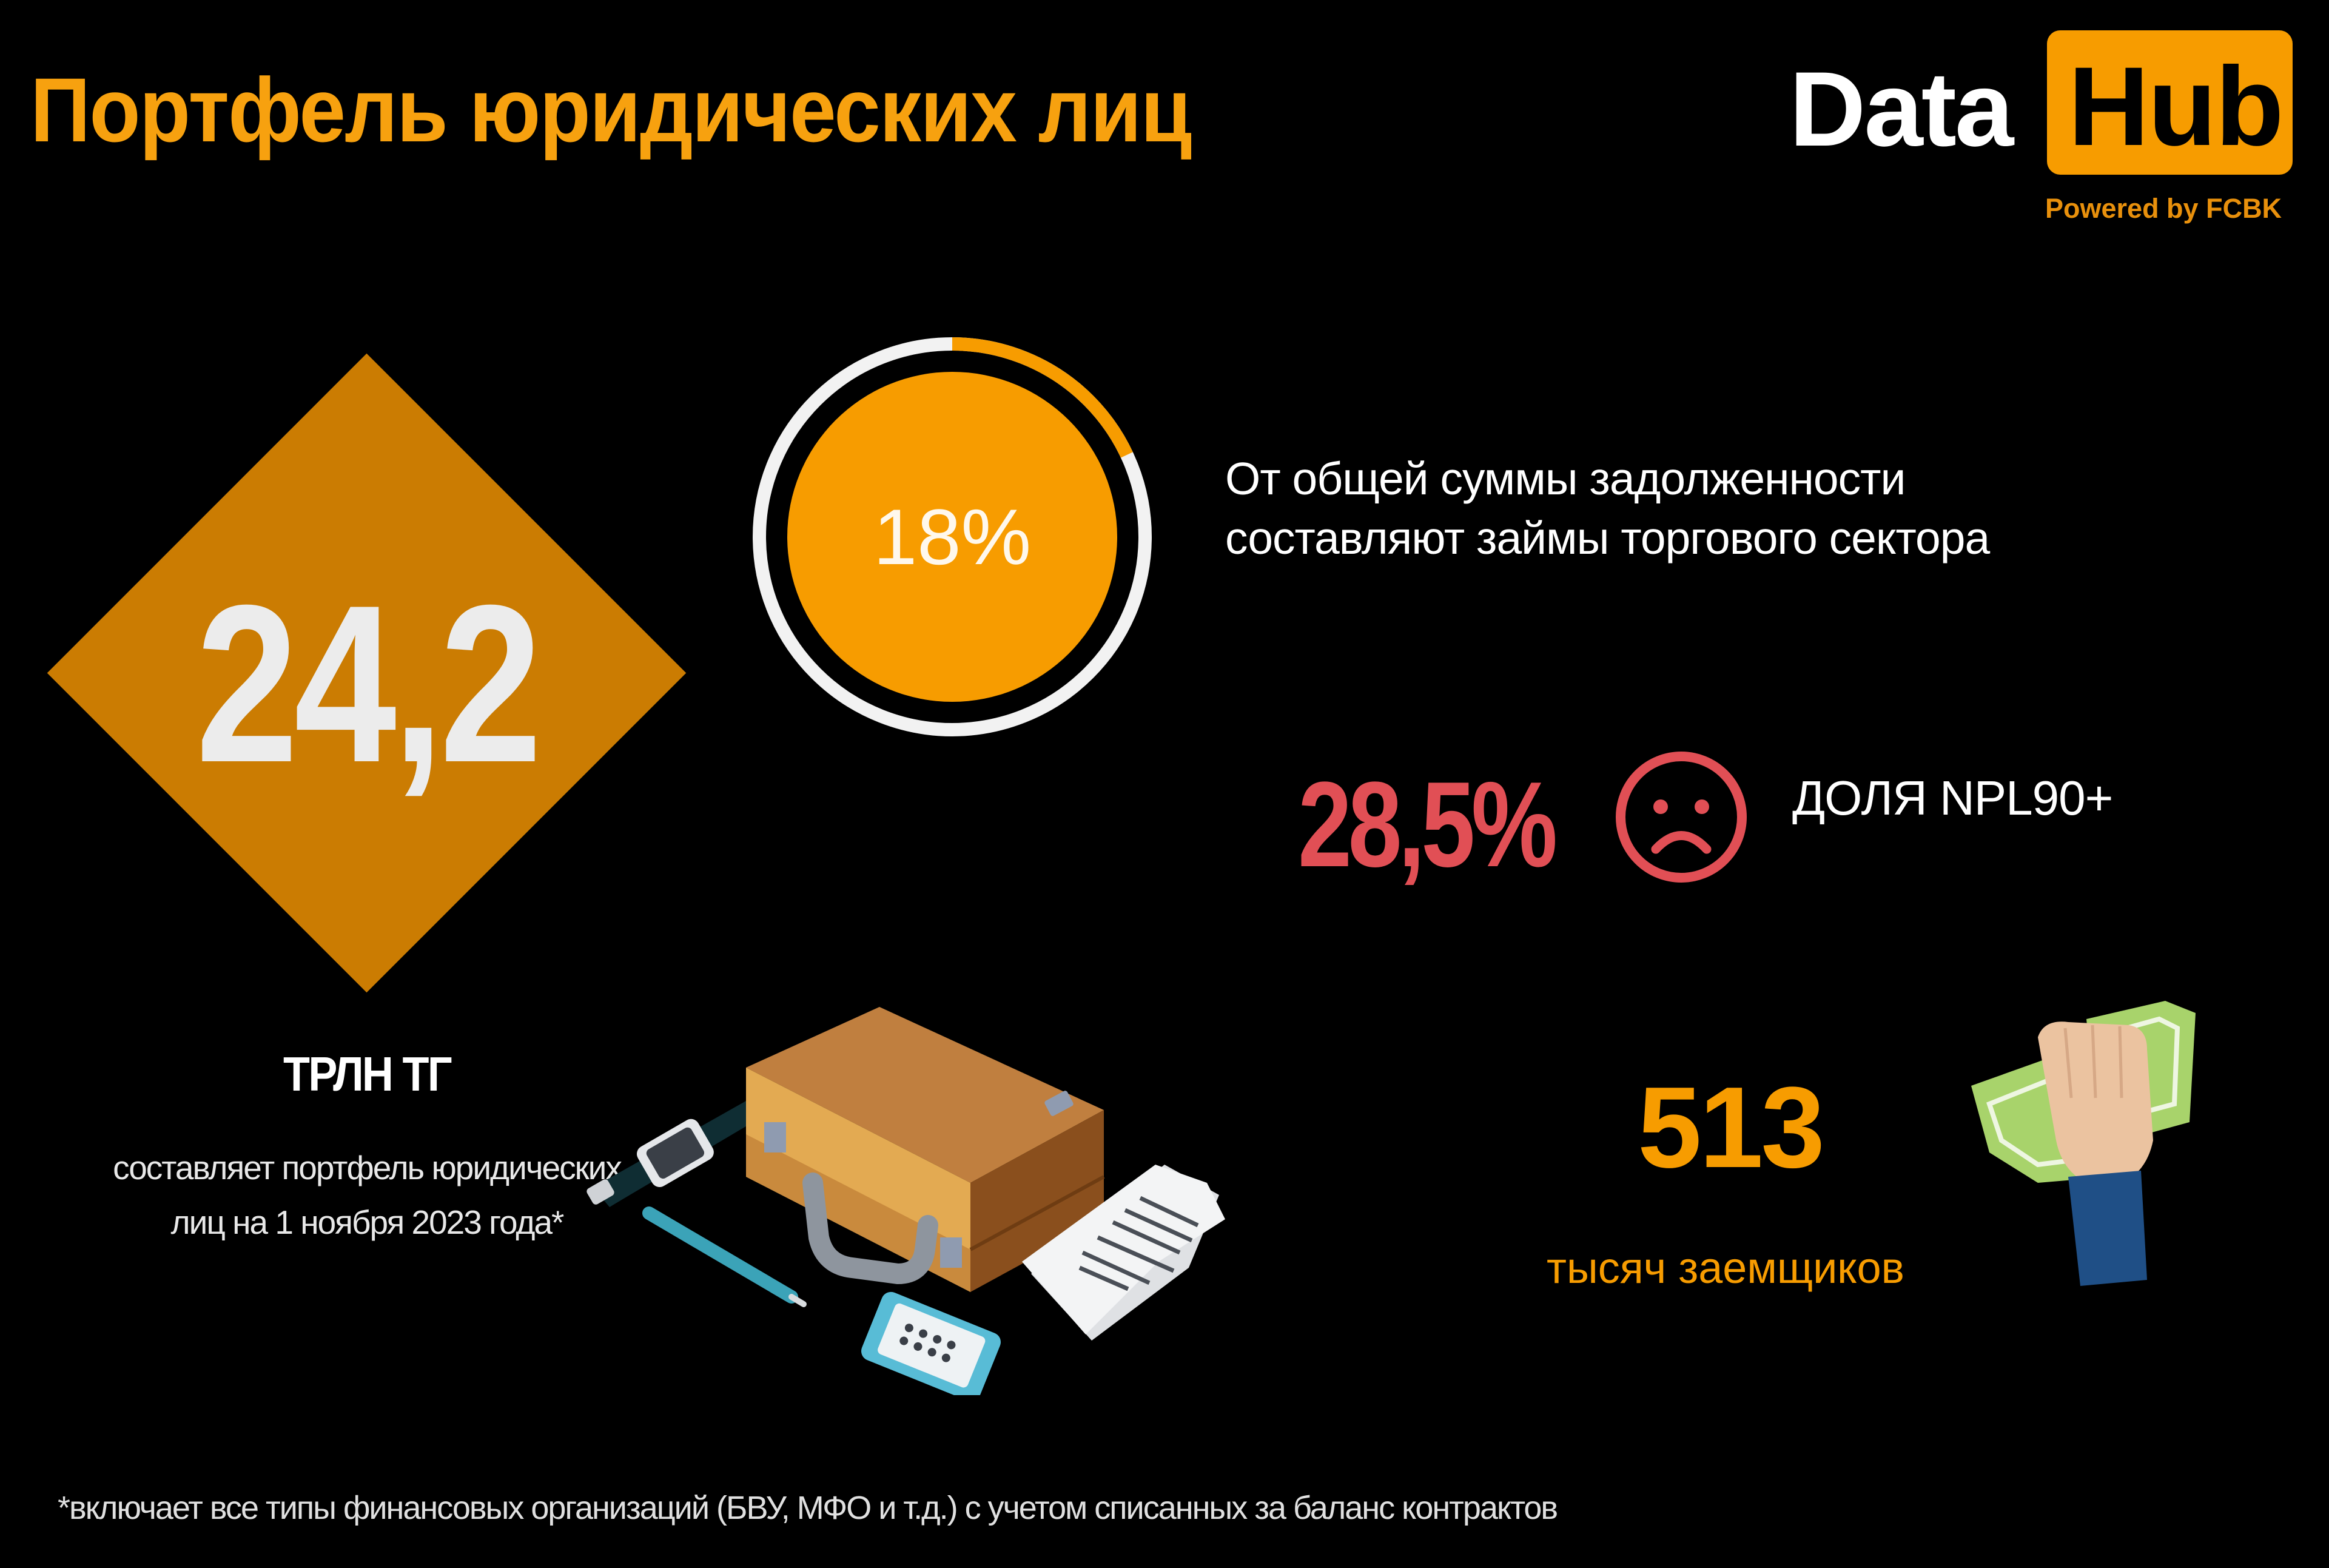 The image size is (2329, 1568). I want to click on logo-word-hub: Hub, so click(2176, 106).